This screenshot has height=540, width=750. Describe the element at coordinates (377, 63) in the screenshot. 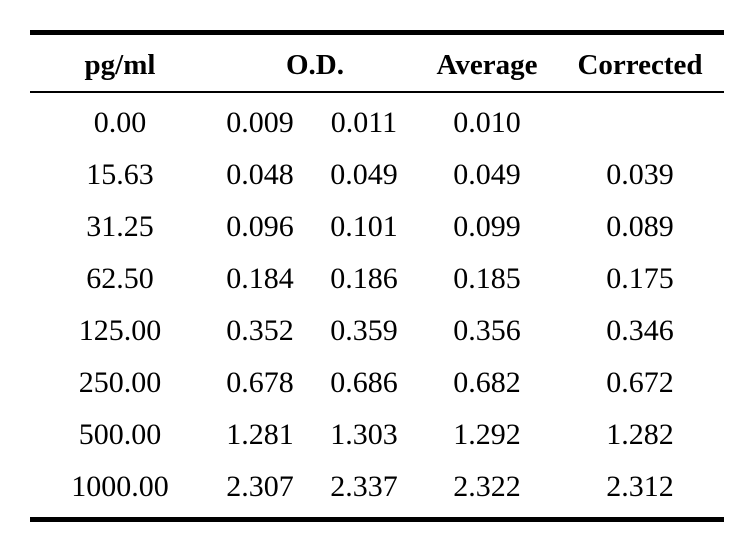

I see `table-header-row: pg/ml O.D. Average Corrected` at that location.